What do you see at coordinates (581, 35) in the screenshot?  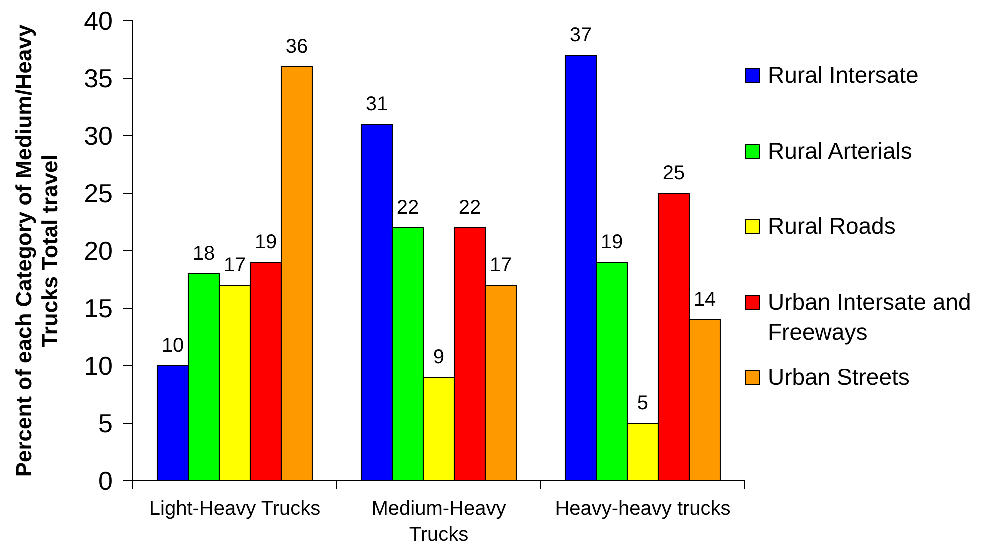 I see `data-label: 37` at bounding box center [581, 35].